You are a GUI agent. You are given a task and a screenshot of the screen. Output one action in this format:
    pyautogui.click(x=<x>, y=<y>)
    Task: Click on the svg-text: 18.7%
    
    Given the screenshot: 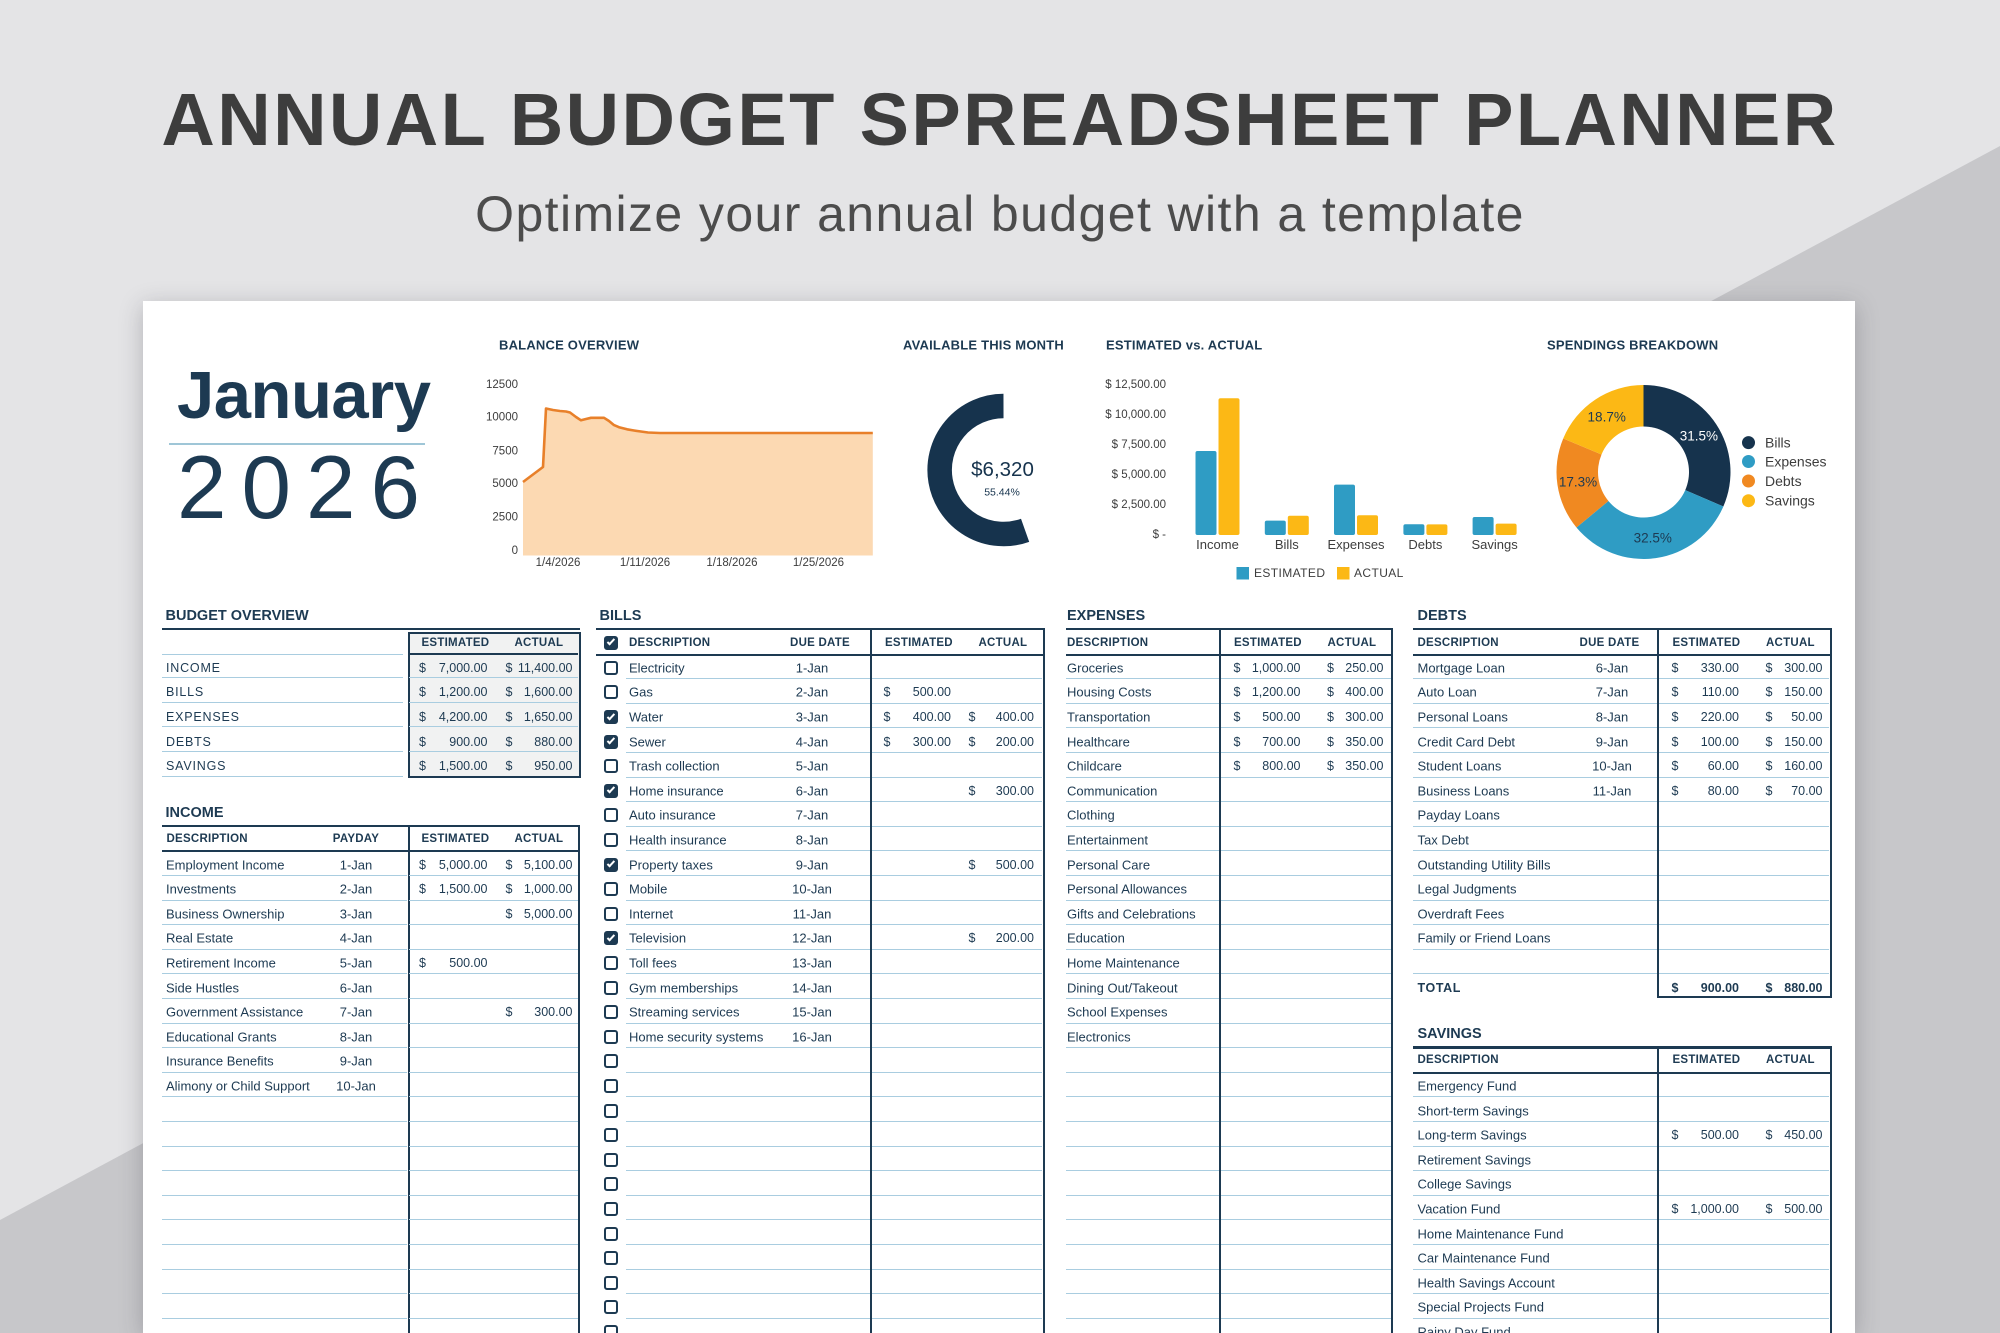 What is the action you would take?
    pyautogui.click(x=1607, y=417)
    